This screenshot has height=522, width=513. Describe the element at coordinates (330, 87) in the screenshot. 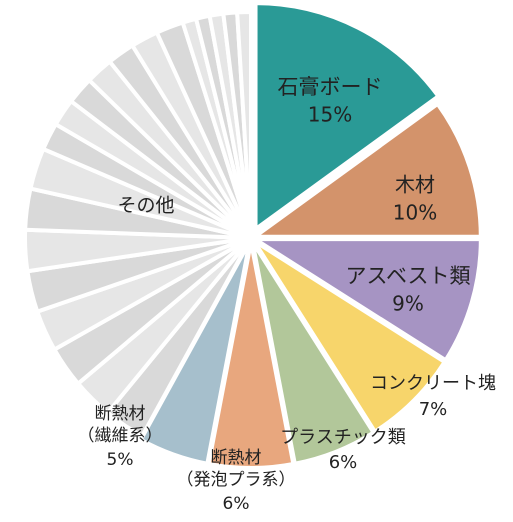

I see `slice-label: 石膏ボード` at that location.